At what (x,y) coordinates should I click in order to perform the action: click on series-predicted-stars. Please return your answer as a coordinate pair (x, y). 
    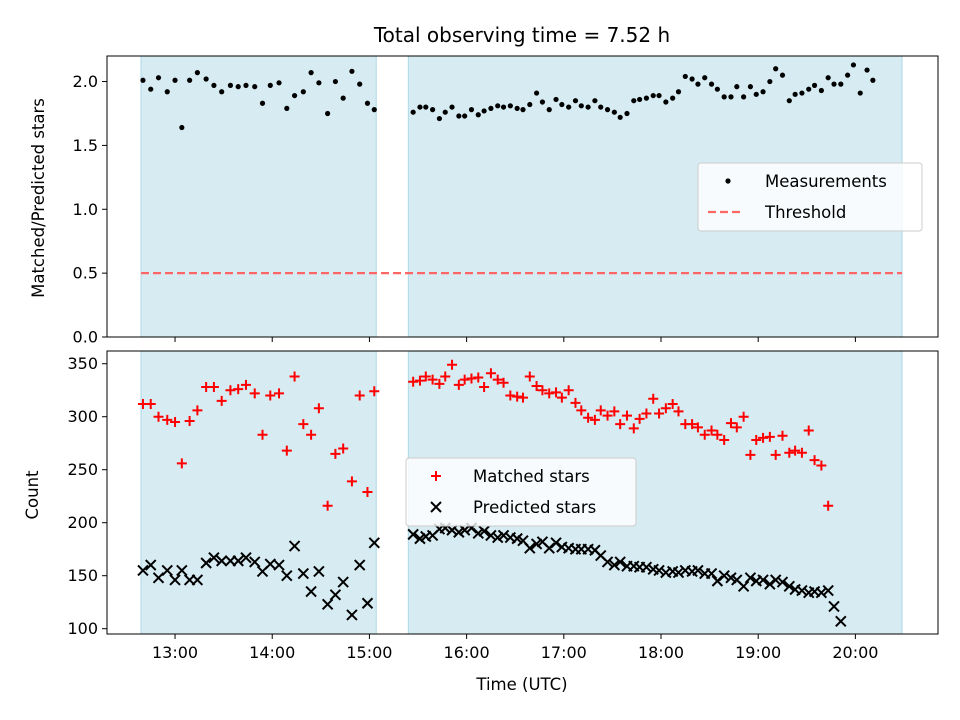
    Looking at the image, I should click on (492, 574).